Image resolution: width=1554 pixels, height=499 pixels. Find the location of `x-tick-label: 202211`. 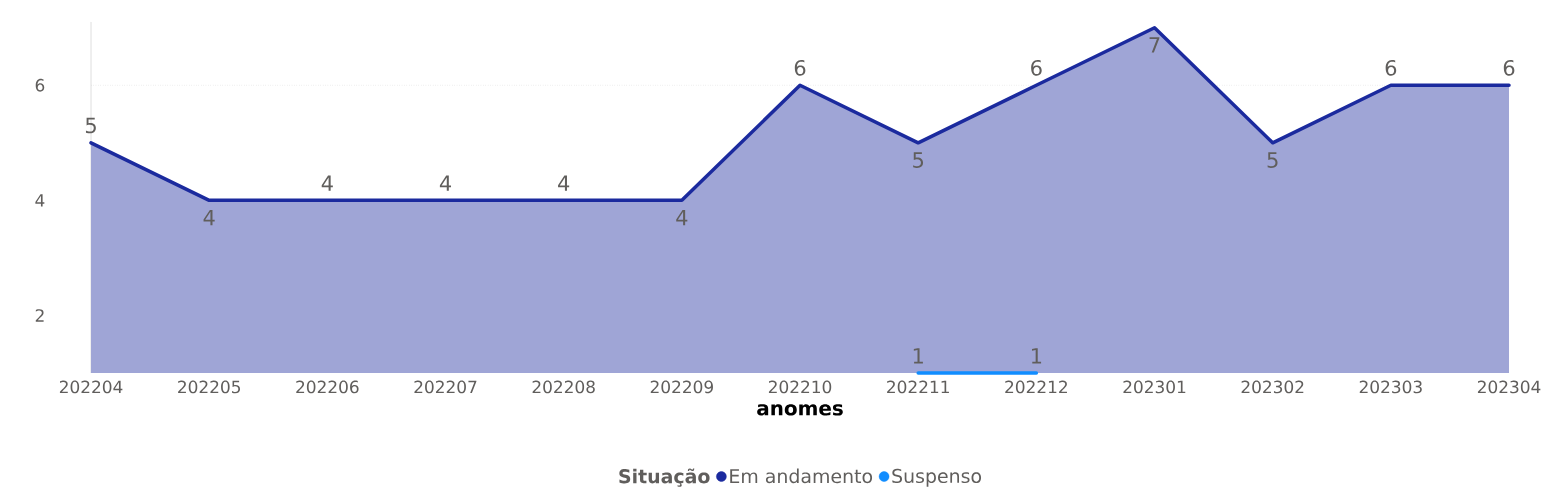

x-tick-label: 202211 is located at coordinates (918, 387).